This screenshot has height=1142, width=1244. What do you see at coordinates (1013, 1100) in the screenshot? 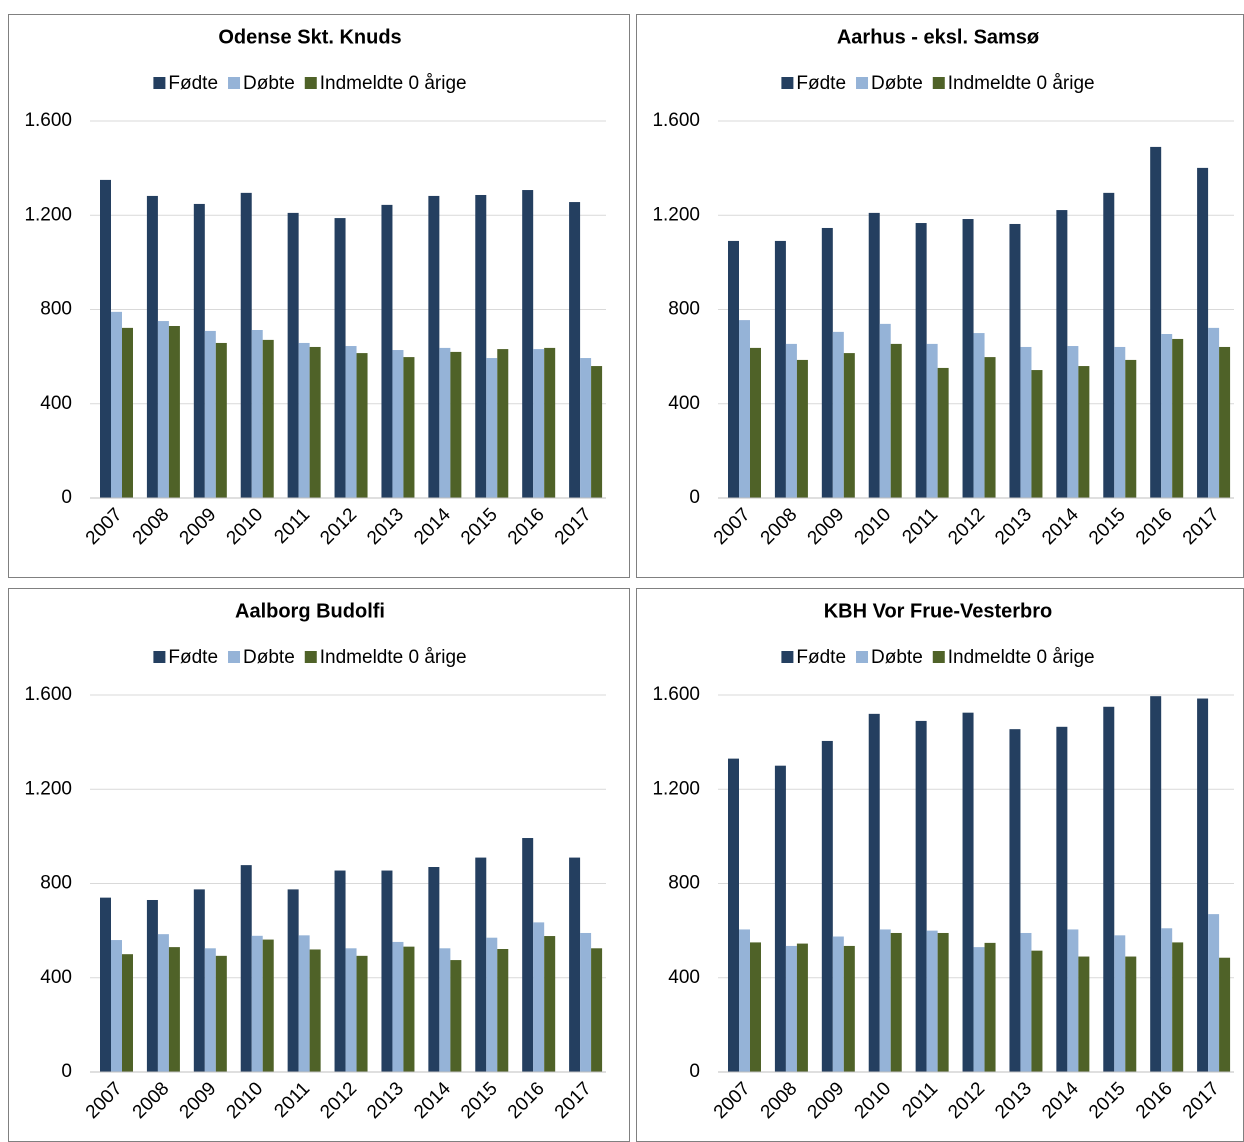
I see `x-tick-label: 2013` at bounding box center [1013, 1100].